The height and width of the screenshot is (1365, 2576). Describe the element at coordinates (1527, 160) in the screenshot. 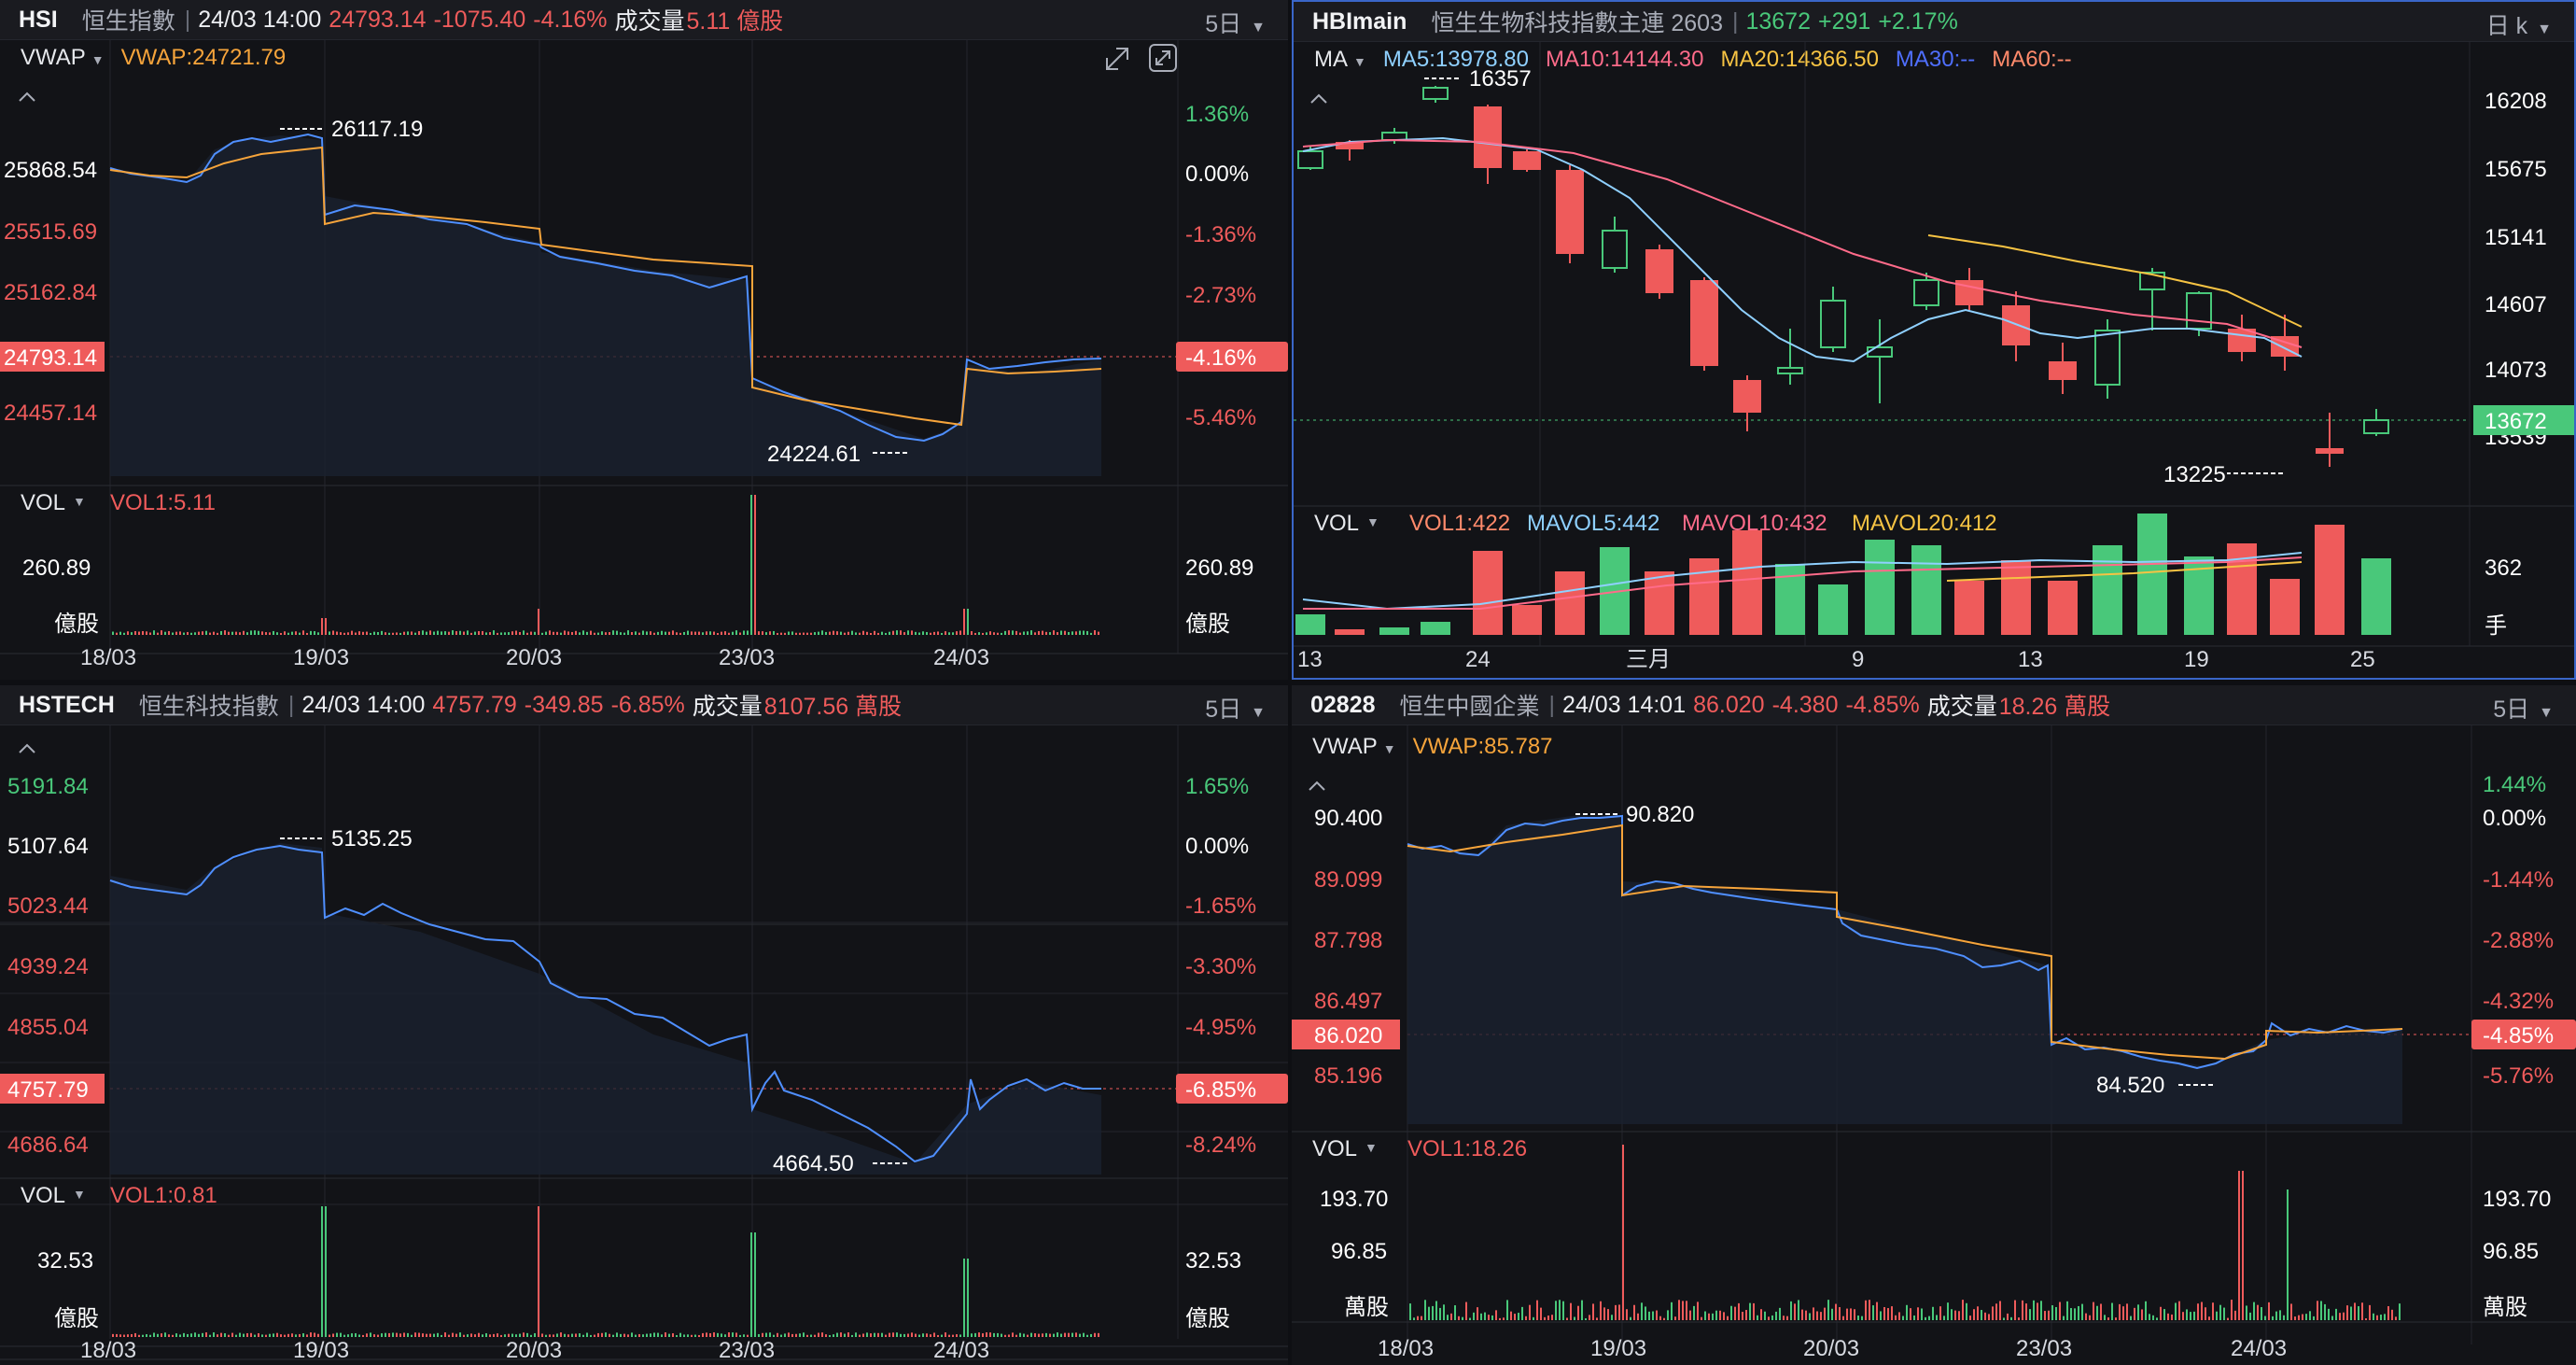

I see `candle-body` at that location.